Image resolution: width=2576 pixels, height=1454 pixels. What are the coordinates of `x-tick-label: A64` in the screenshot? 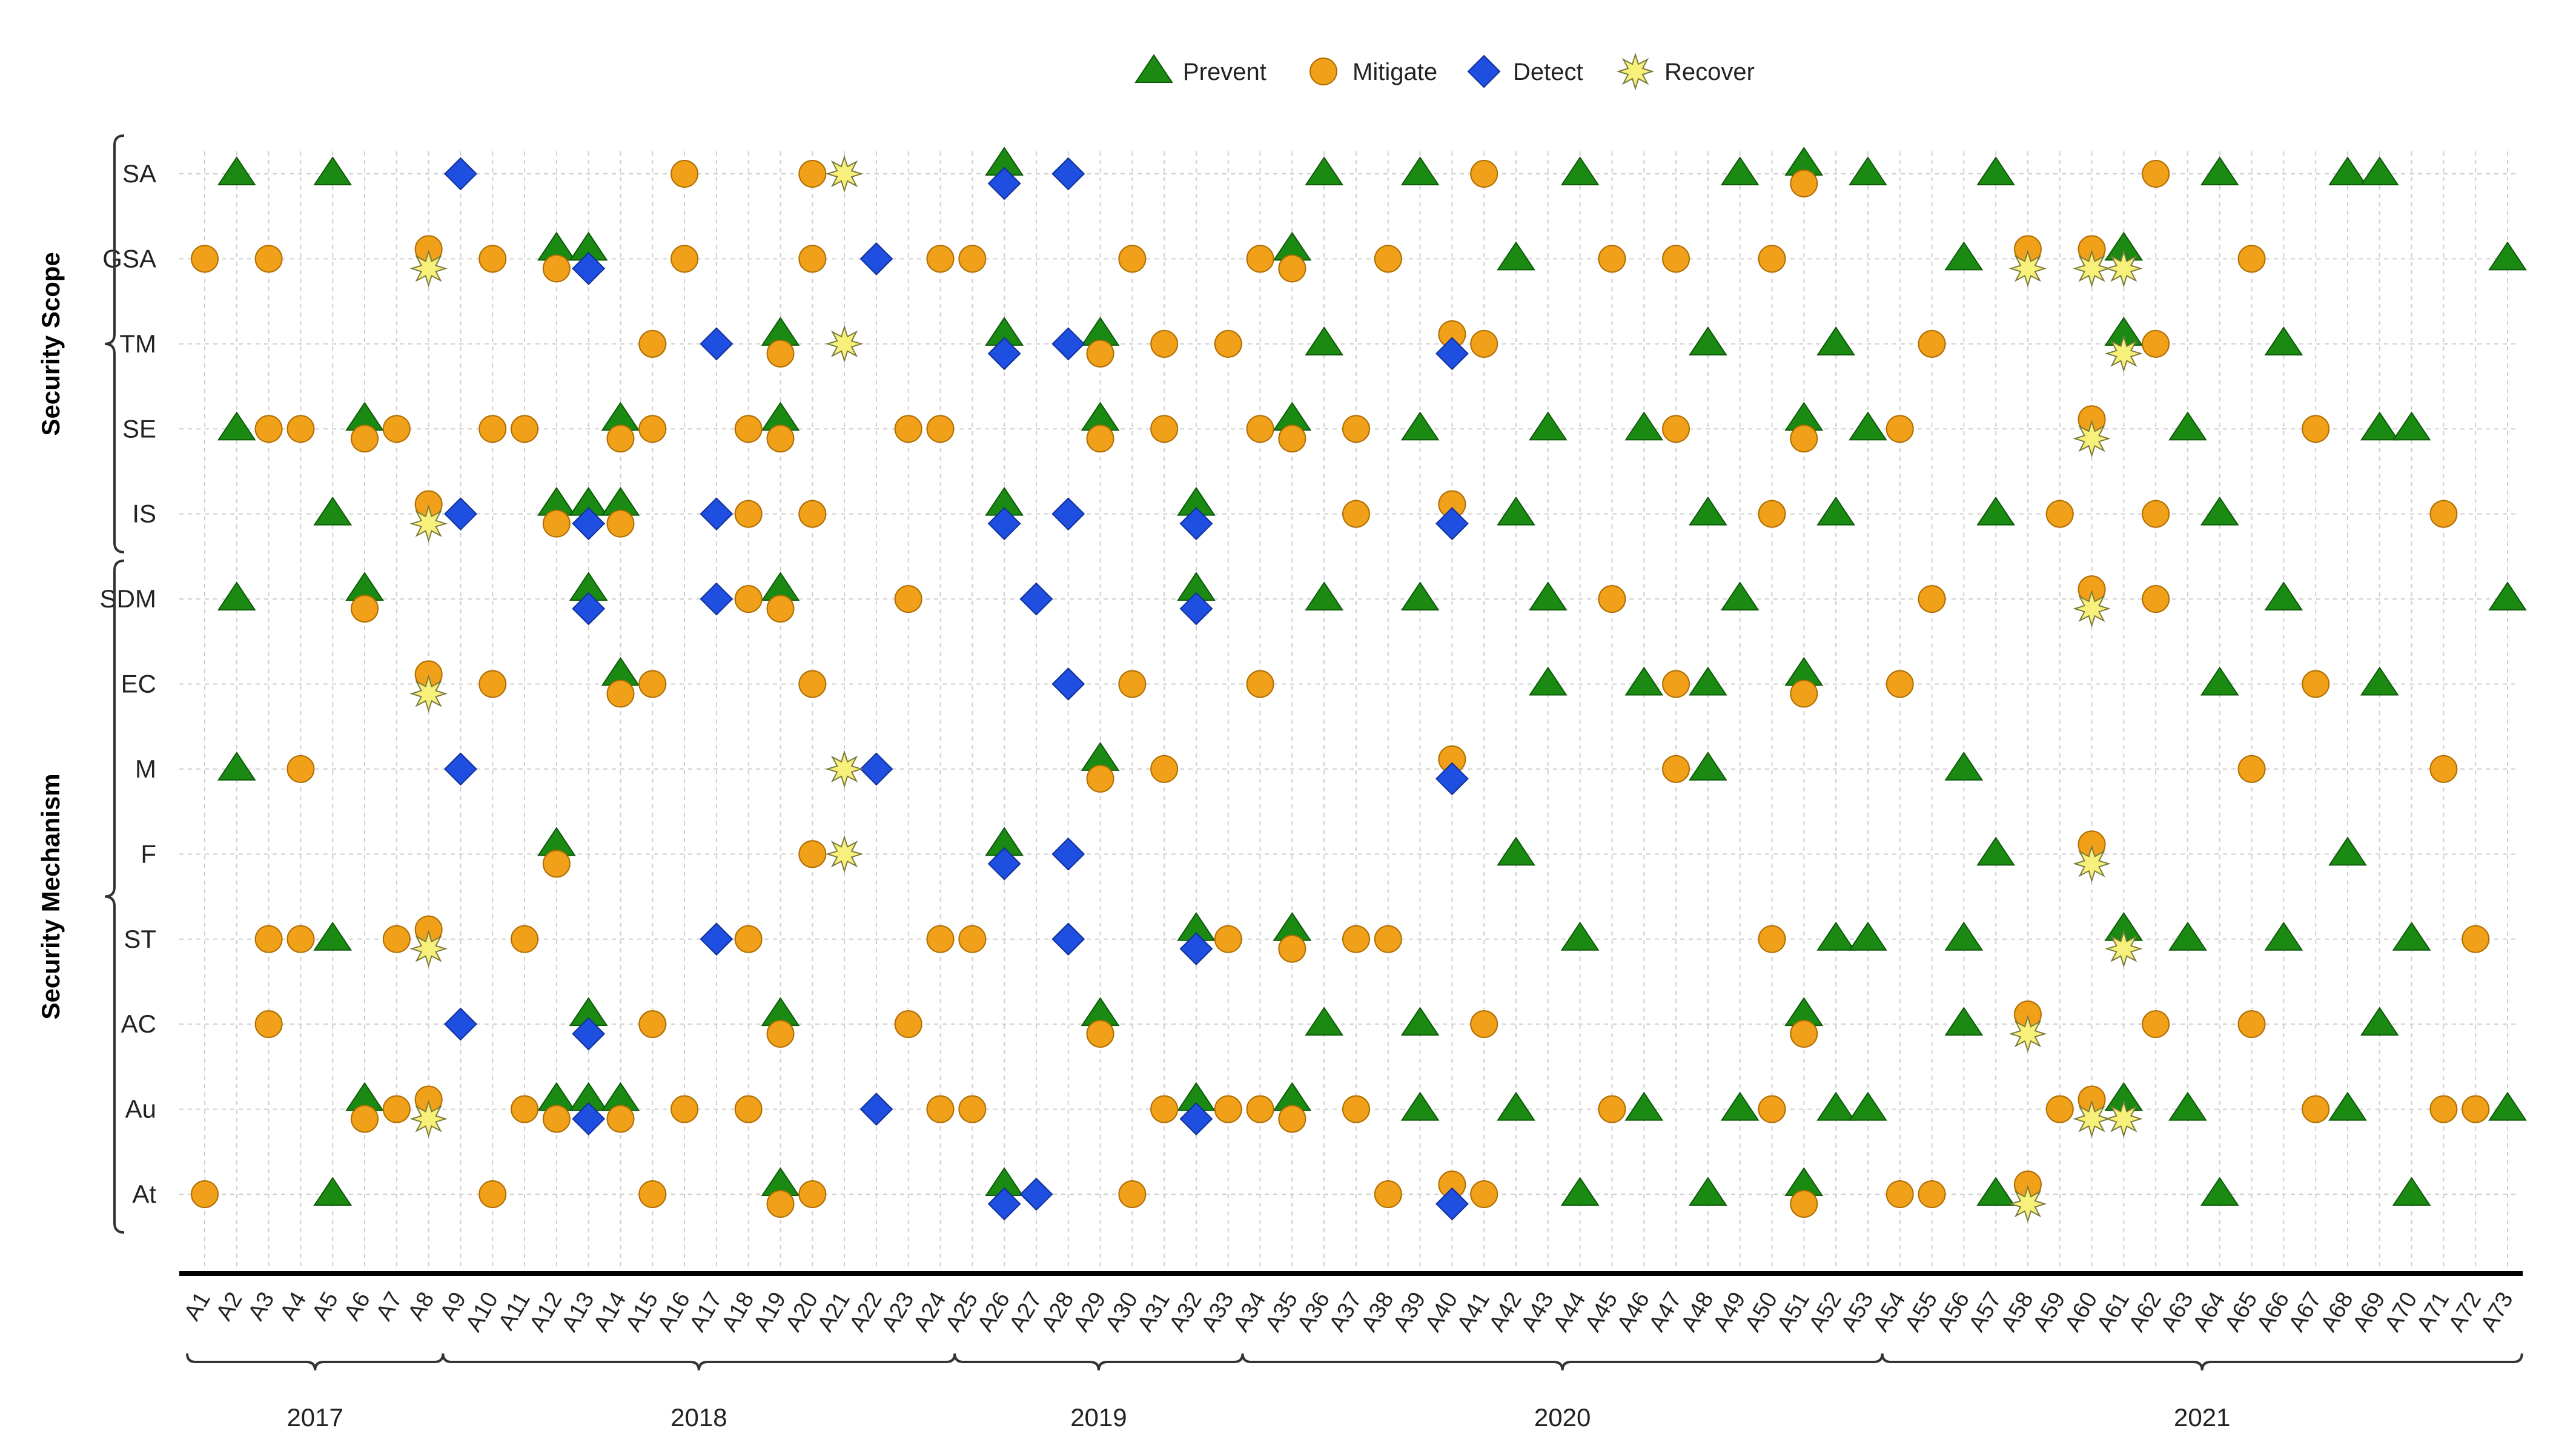 It's located at (2209, 1312).